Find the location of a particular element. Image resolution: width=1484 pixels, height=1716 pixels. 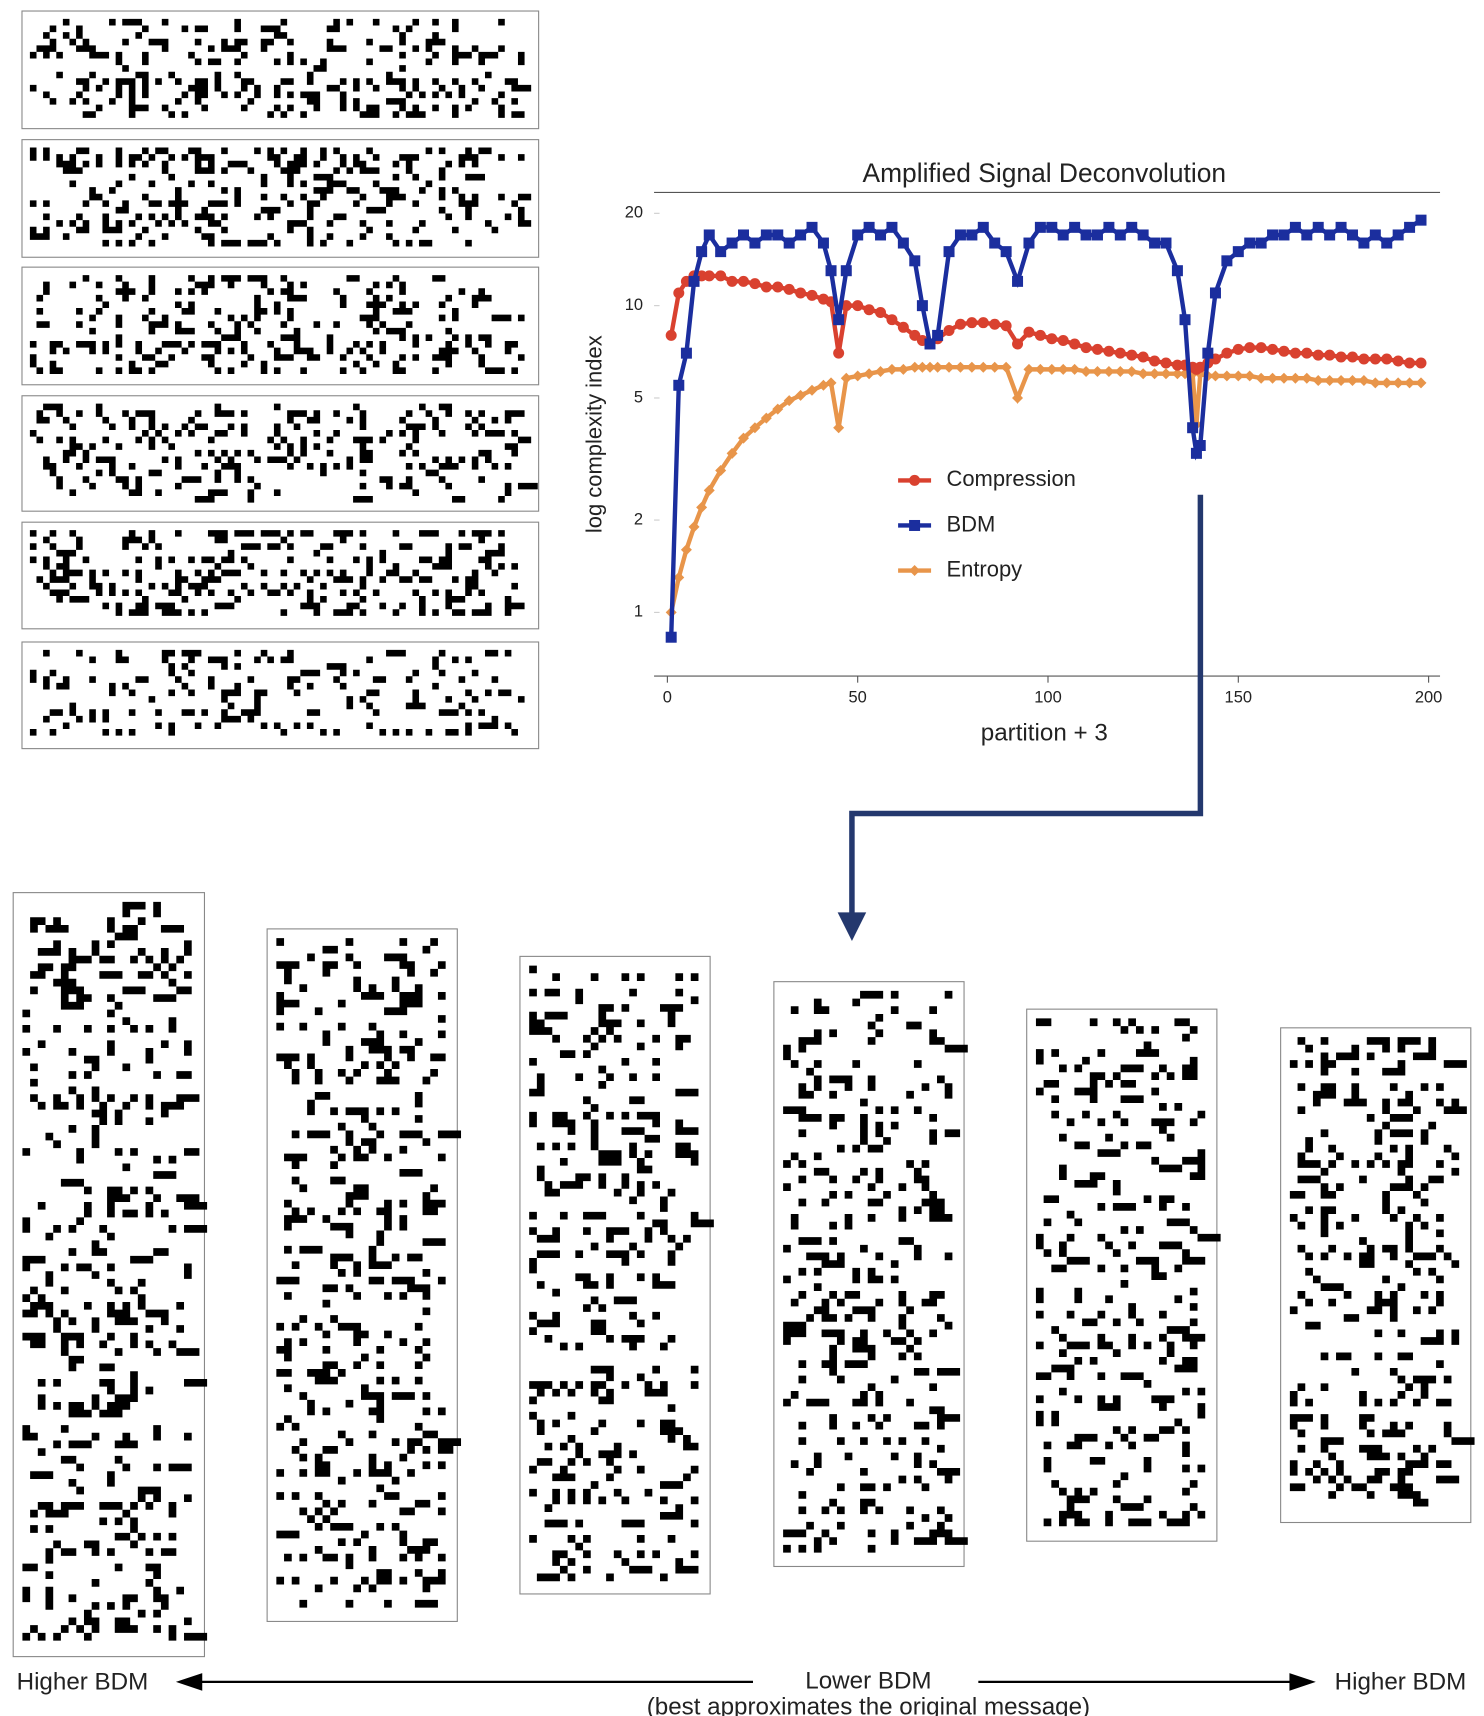

legend-label: BDM is located at coordinates (970, 523).